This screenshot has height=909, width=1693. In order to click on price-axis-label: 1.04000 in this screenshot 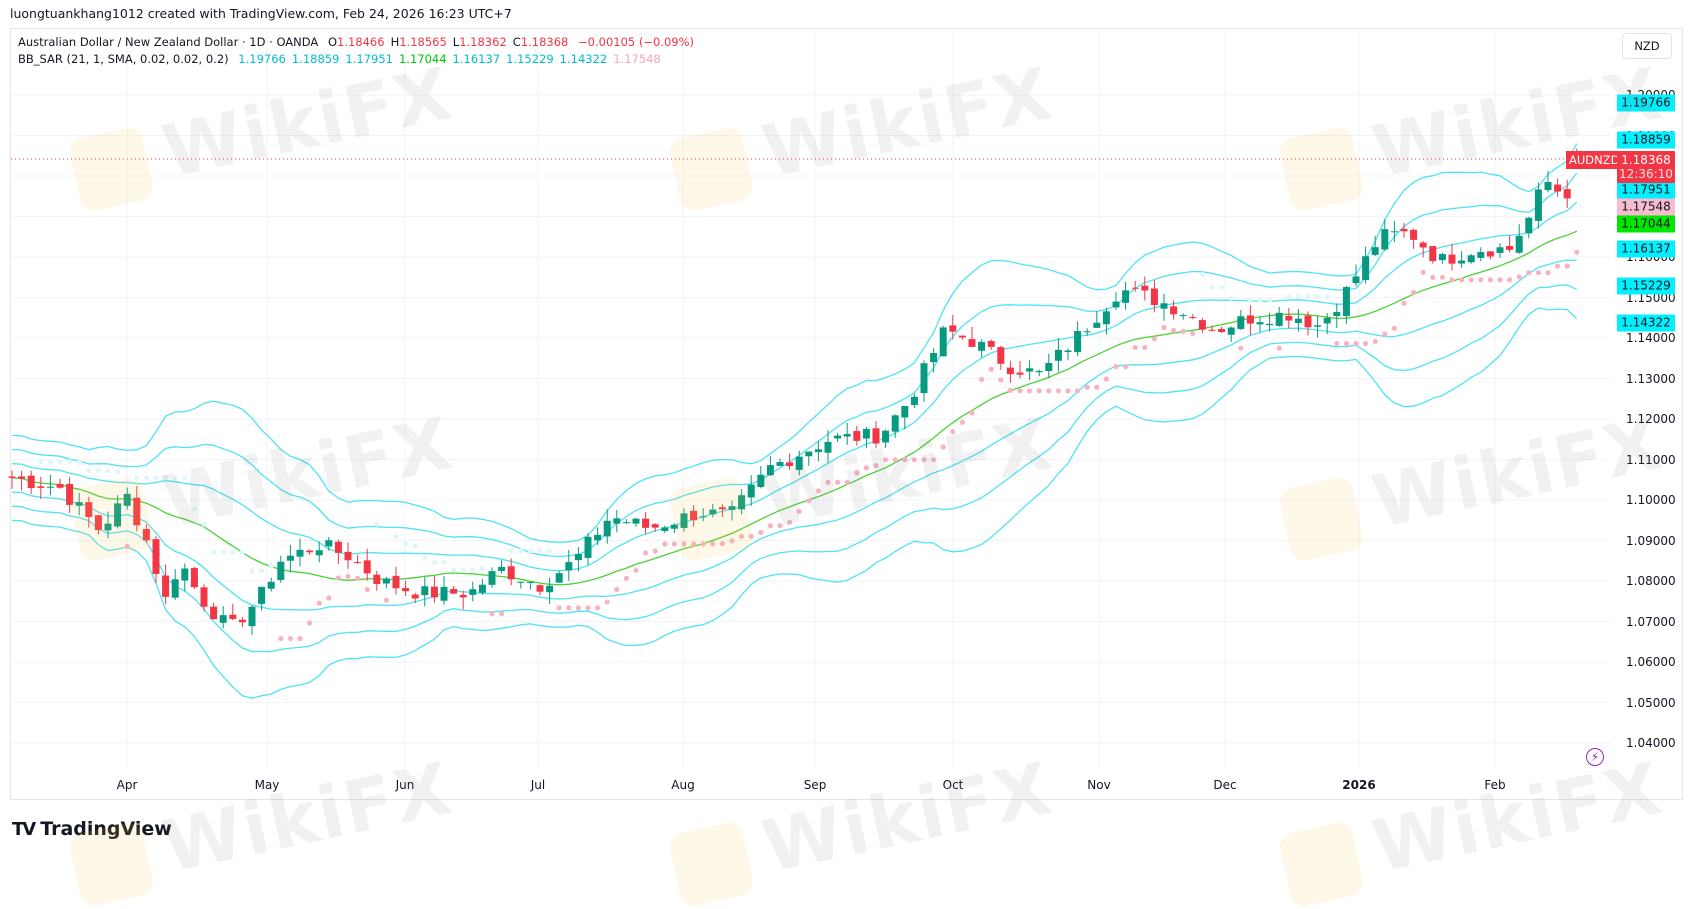, I will do `click(1651, 743)`.